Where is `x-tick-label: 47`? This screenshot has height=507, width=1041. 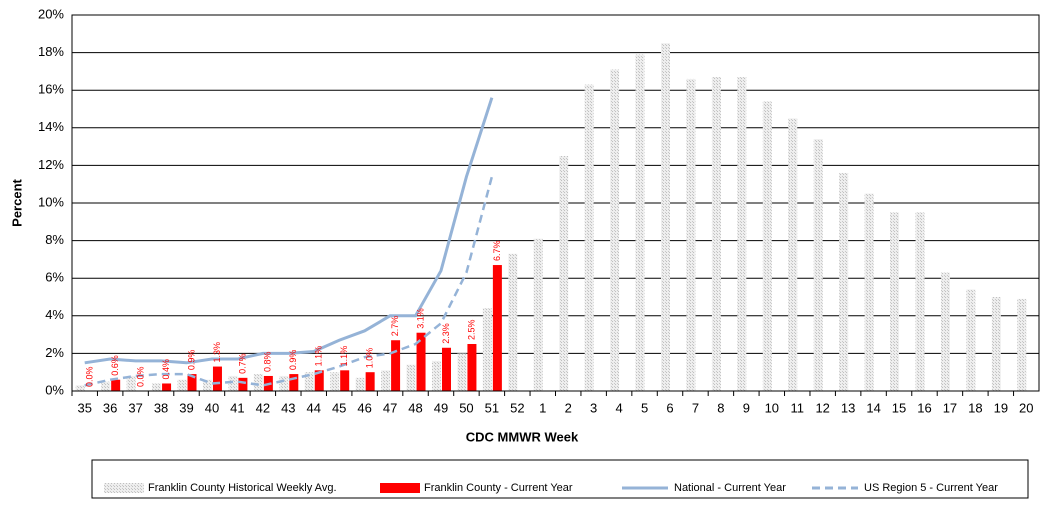
x-tick-label: 47 is located at coordinates (390, 407).